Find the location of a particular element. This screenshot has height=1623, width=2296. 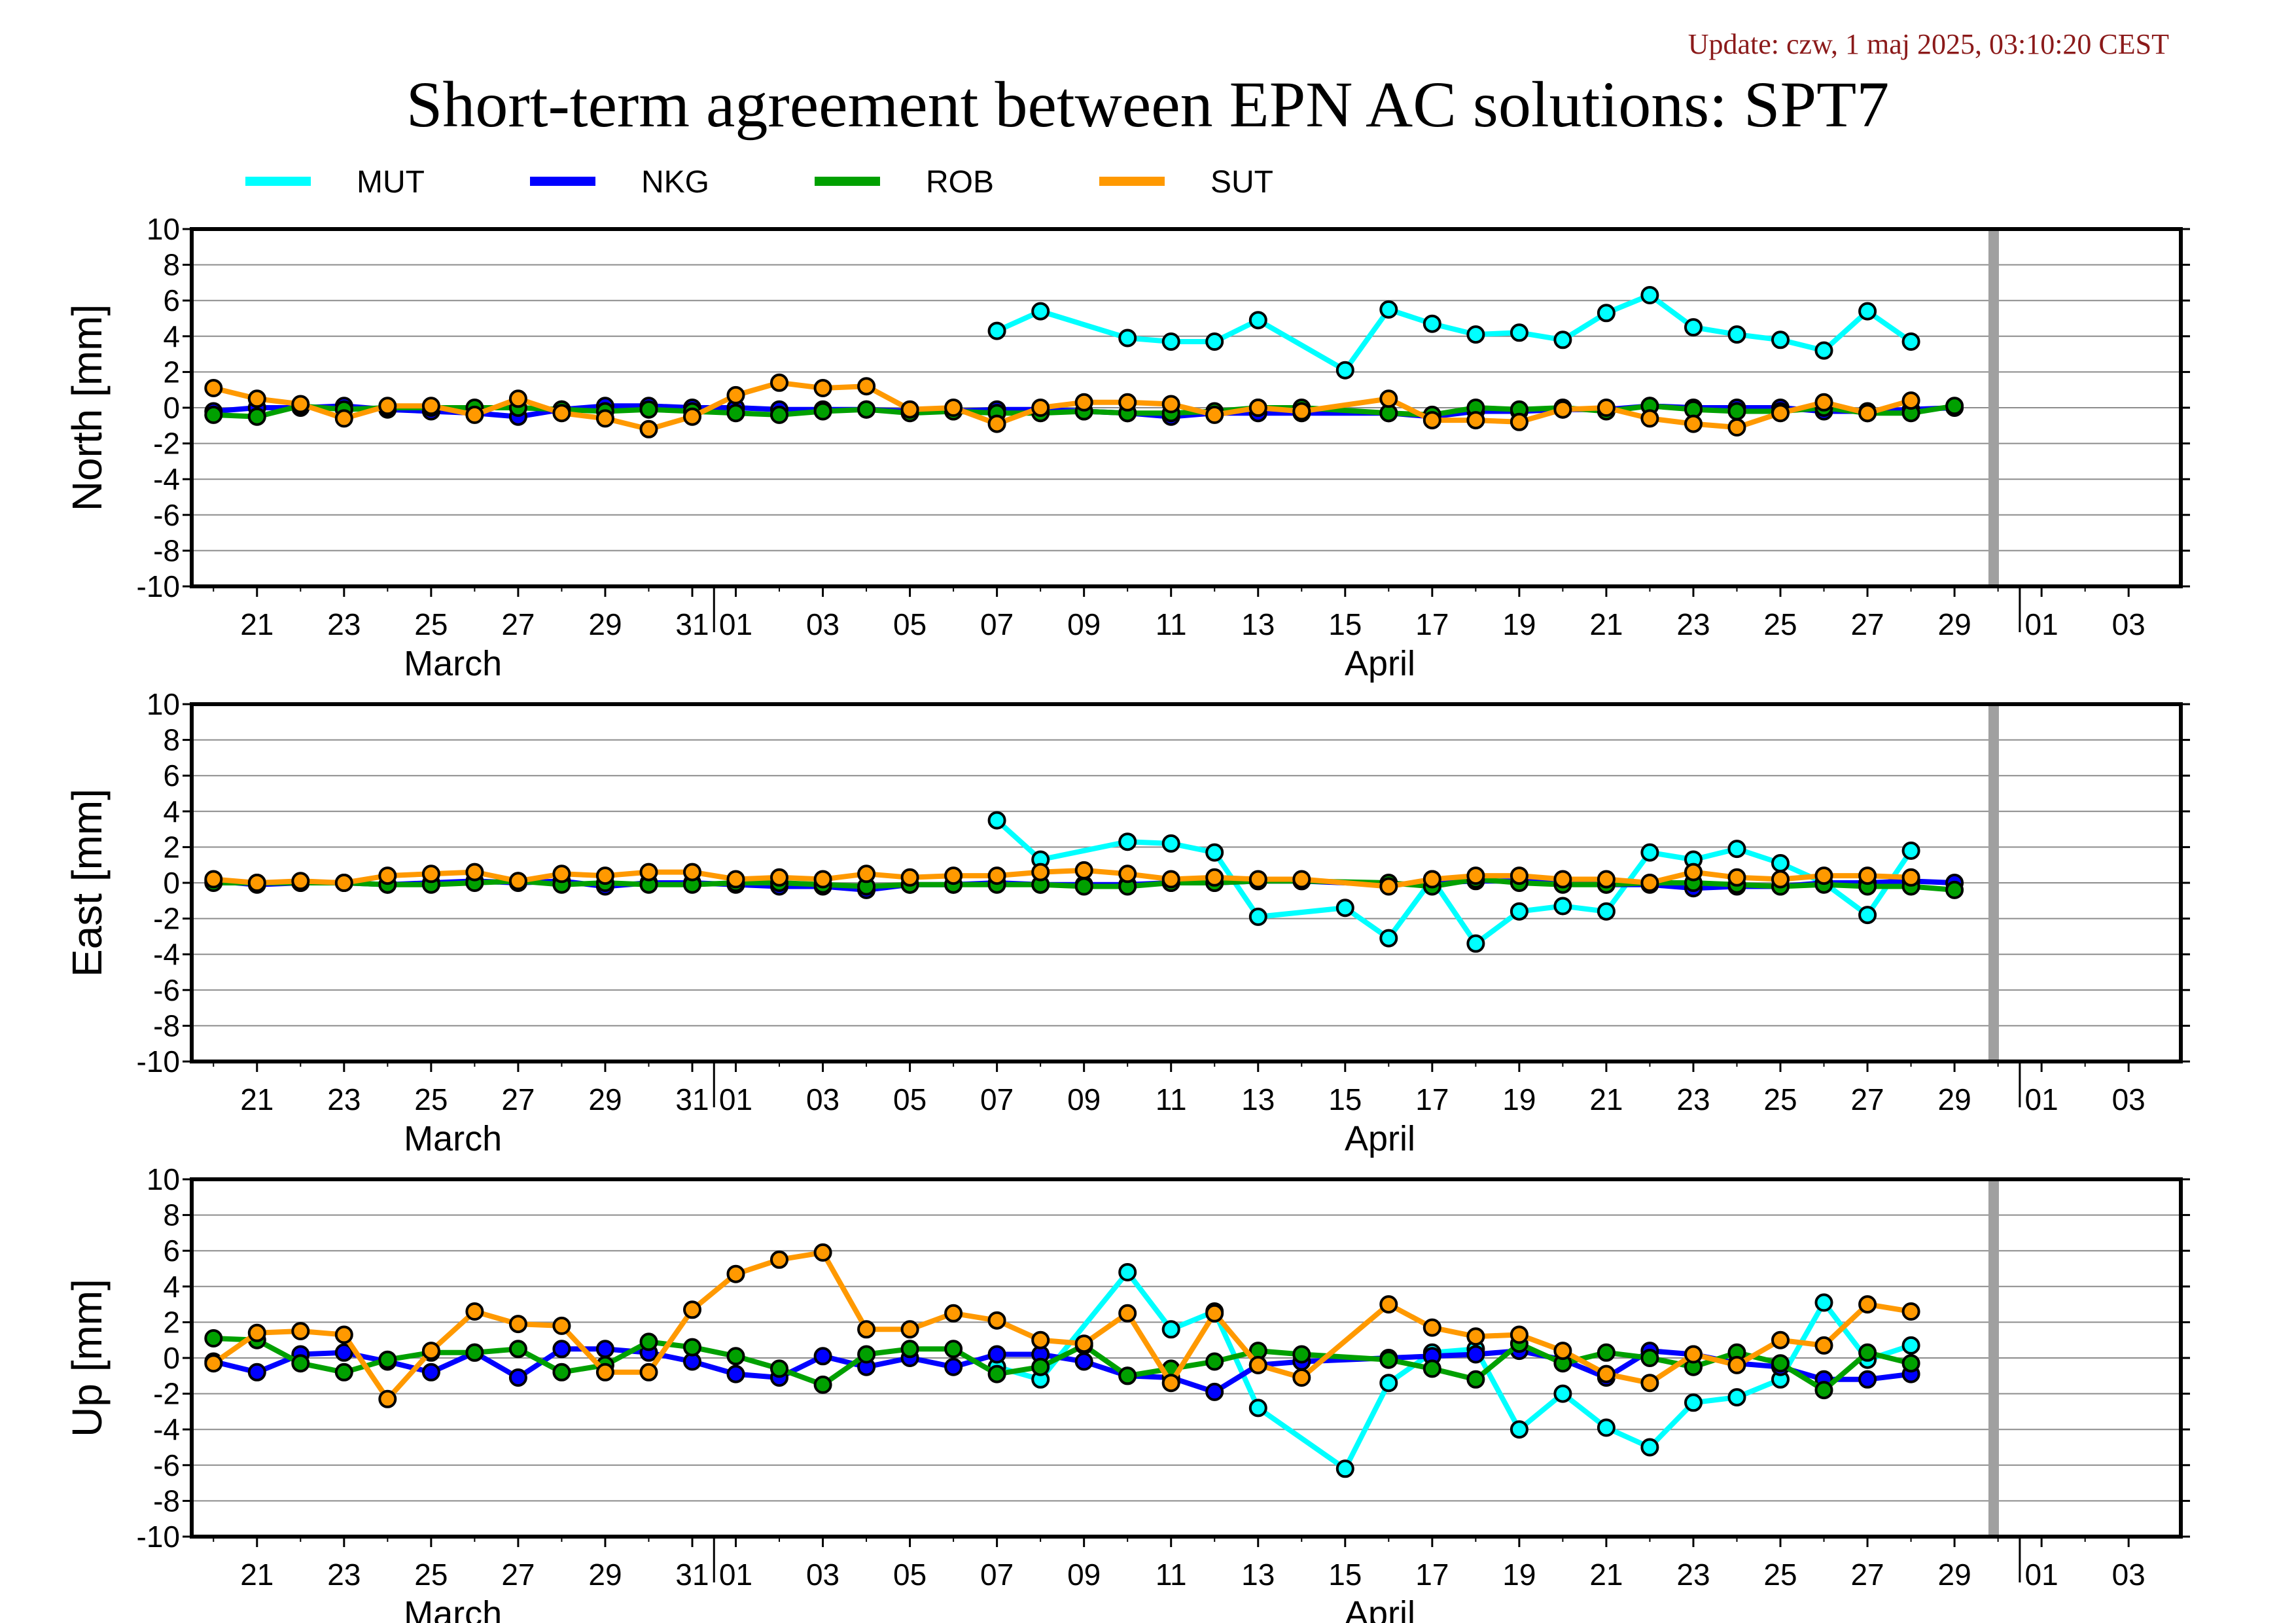

month-label: March is located at coordinates (453, 1608).